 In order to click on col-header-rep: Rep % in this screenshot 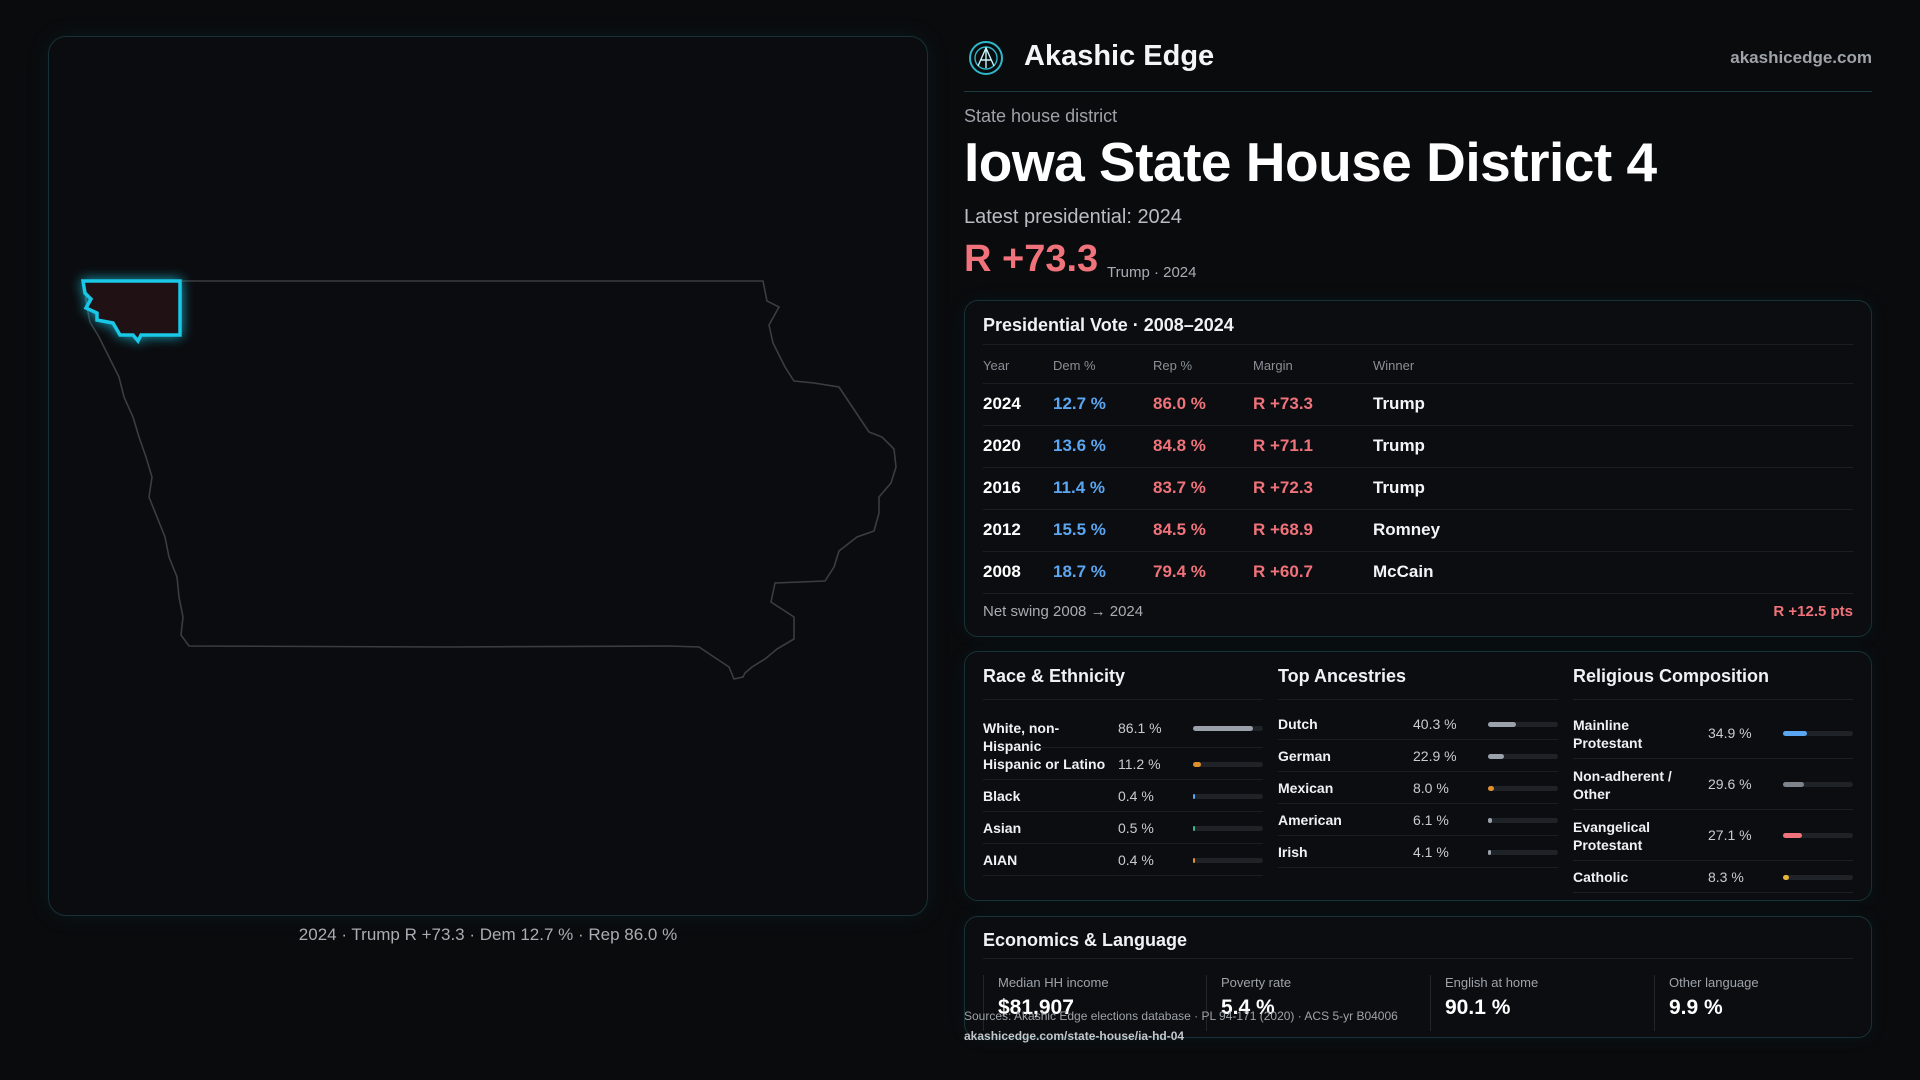, I will do `click(1203, 366)`.